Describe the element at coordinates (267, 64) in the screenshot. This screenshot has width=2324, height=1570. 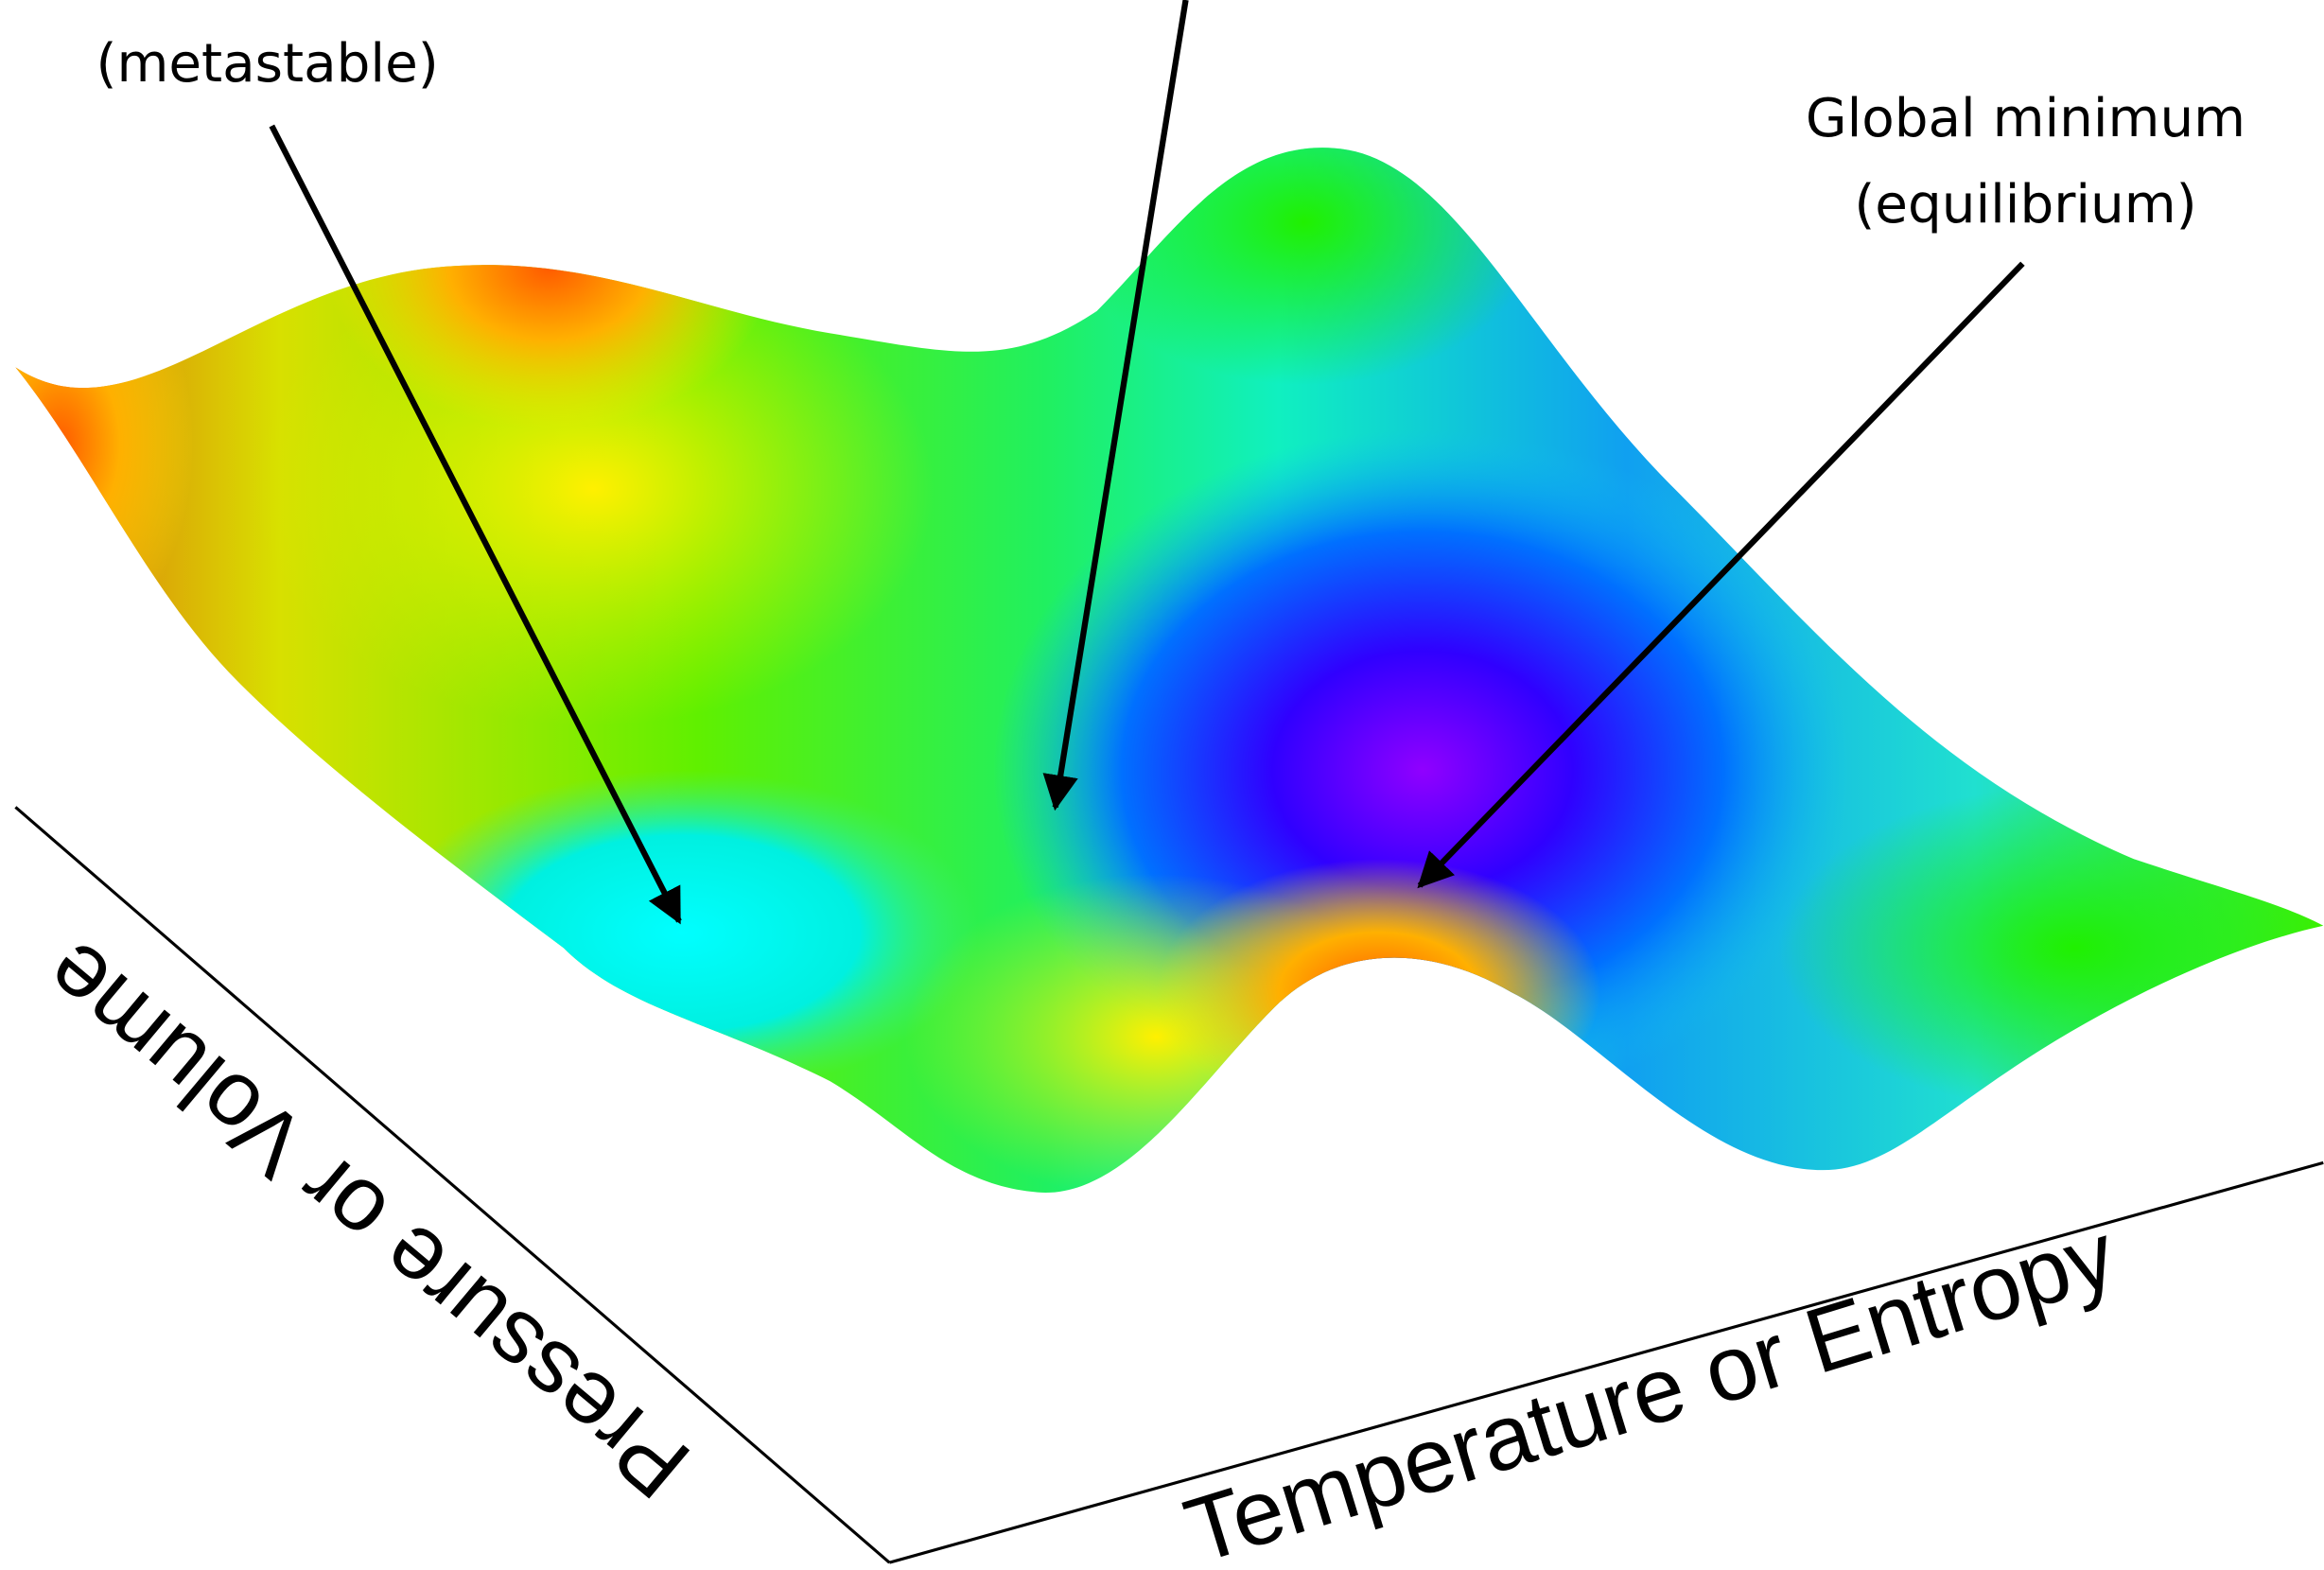
I see `annotation: (metastable)` at that location.